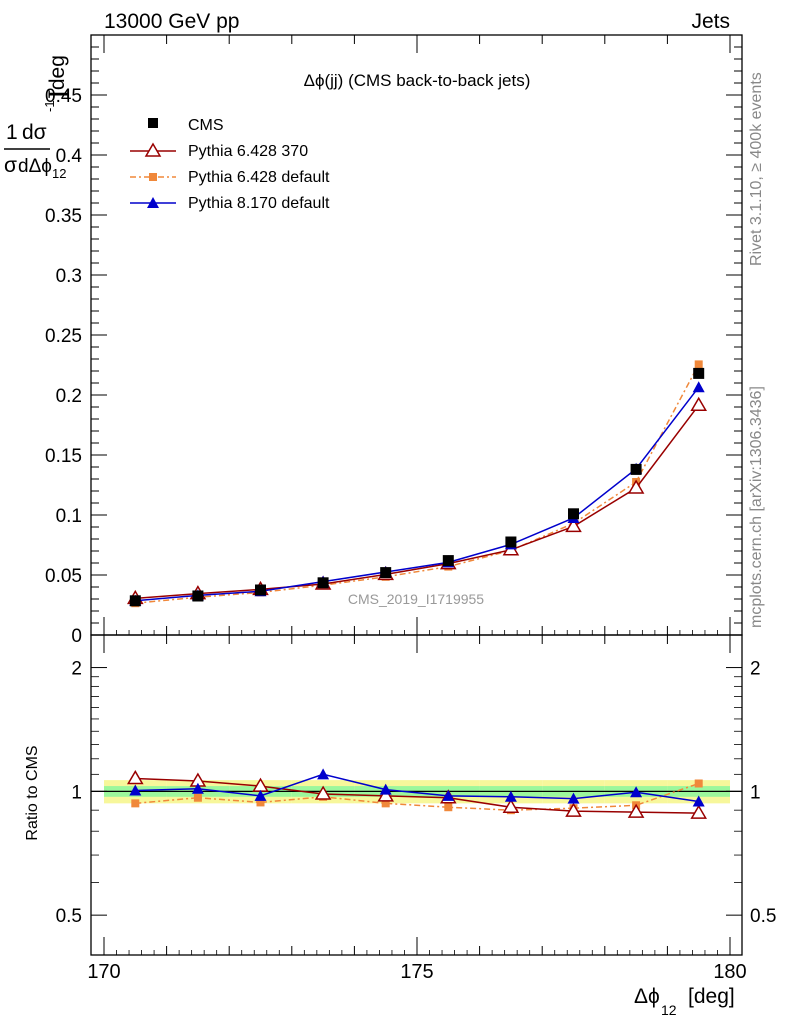  I want to click on main-ytick-label-6: 0.3, so click(69, 276).